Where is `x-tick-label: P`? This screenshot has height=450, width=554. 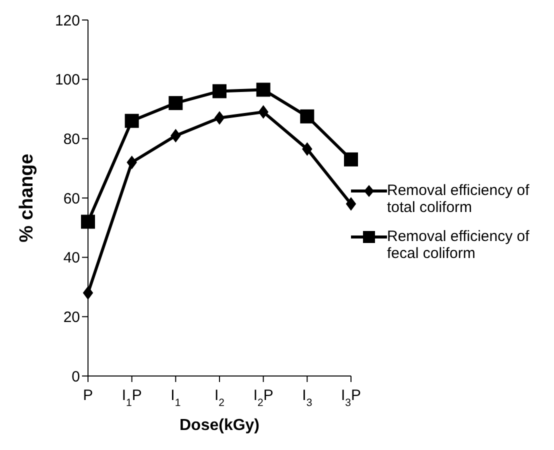 x-tick-label: P is located at coordinates (88, 395).